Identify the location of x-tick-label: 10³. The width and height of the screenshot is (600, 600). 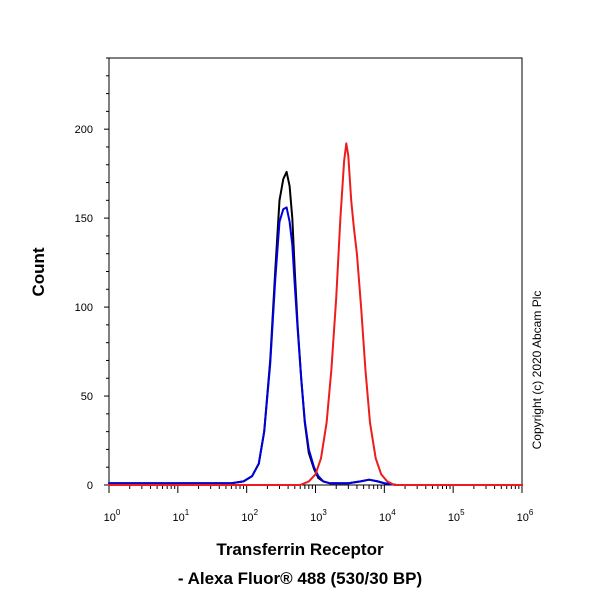
(318, 516).